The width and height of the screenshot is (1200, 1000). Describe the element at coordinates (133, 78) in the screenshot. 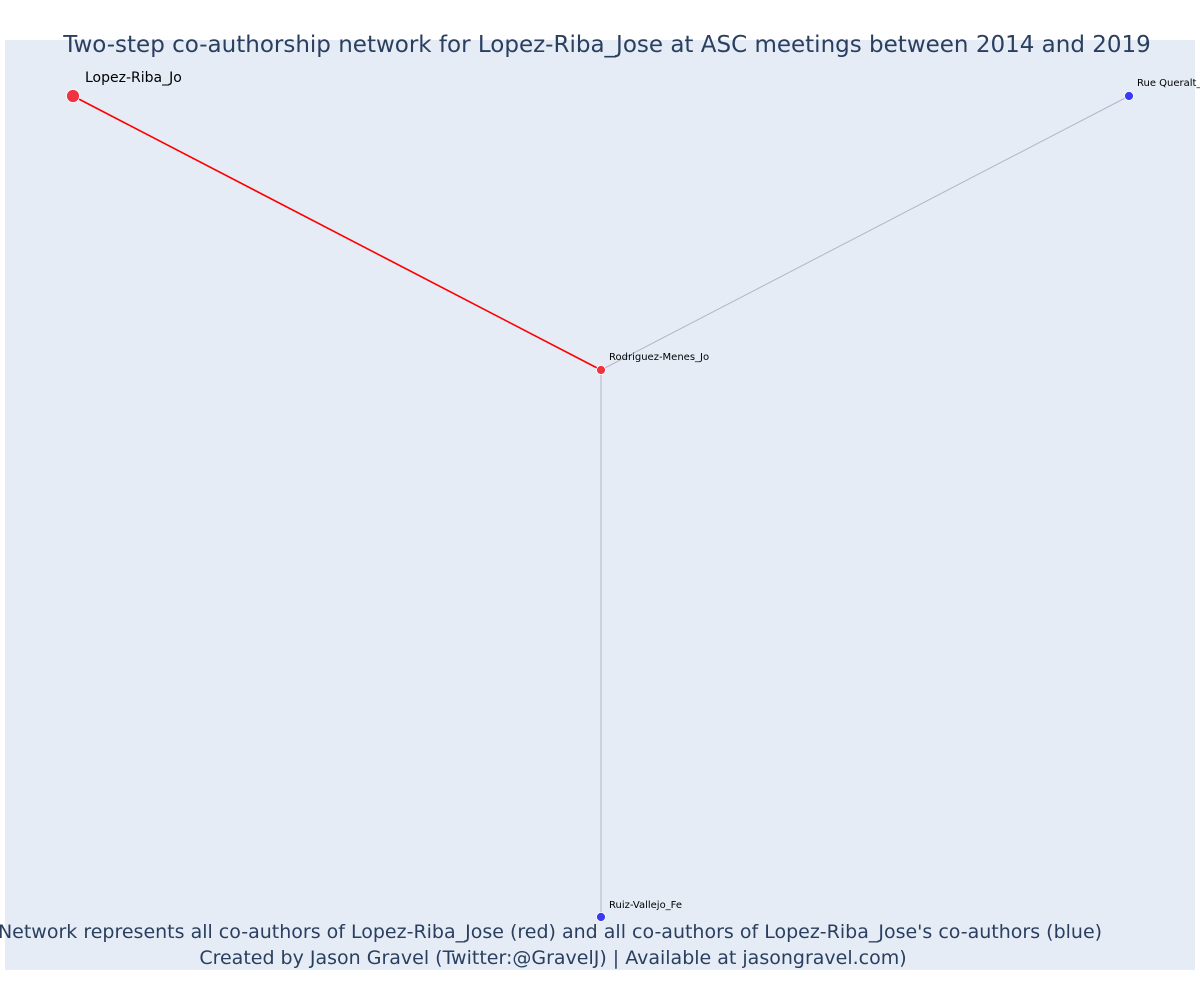

I see `node-label-lopez: Lopez-Riba_Jo` at that location.